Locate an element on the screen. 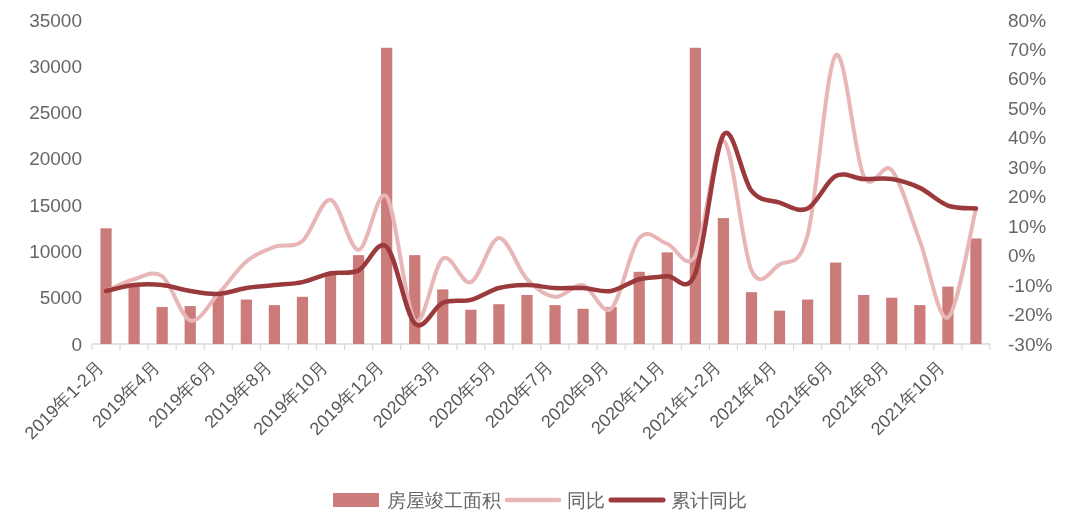 Image resolution: width=1080 pixels, height=528 pixels. y2-tick-label: 60% is located at coordinates (1027, 79).